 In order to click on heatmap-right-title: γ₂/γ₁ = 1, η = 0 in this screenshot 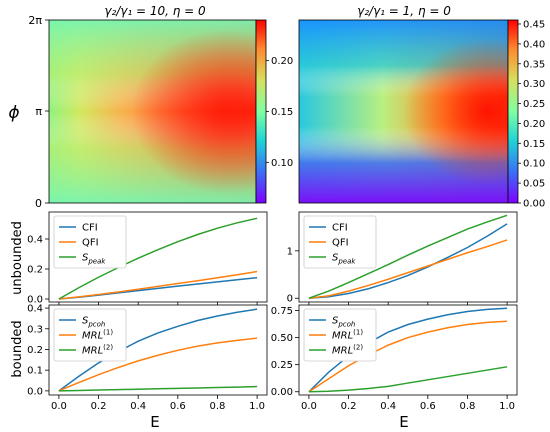, I will do `click(404, 11)`.